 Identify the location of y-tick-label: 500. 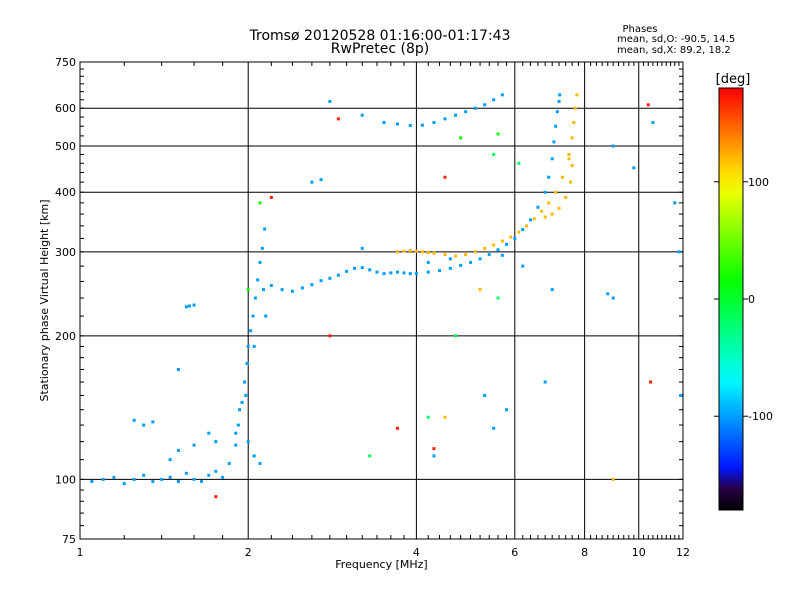
(65, 146).